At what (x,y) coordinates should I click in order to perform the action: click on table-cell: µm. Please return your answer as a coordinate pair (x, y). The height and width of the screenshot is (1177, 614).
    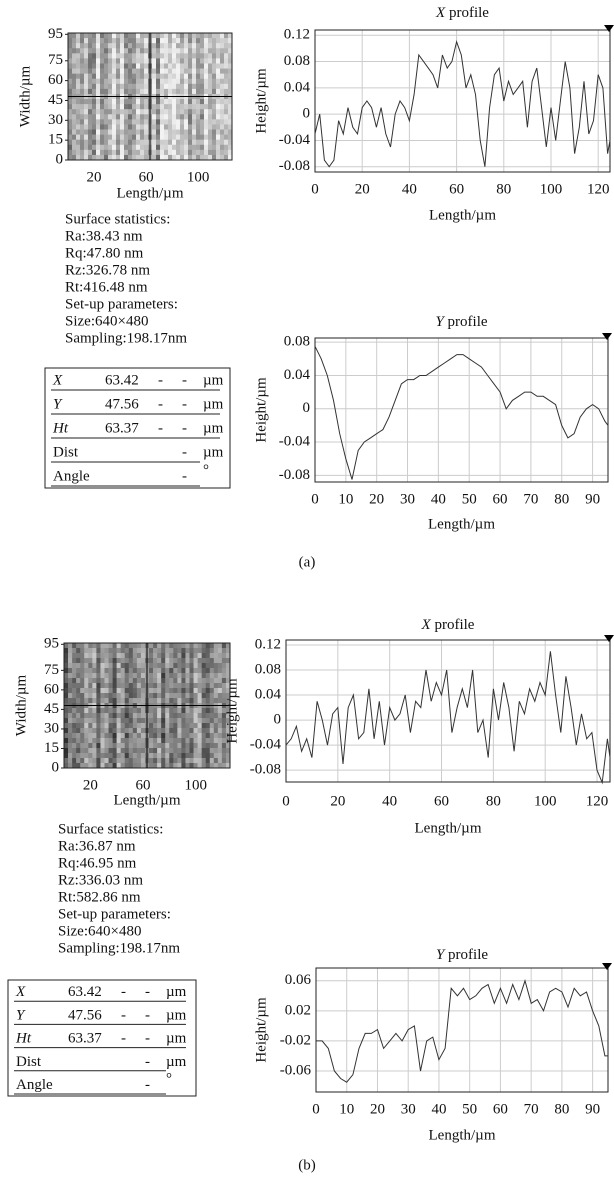
    Looking at the image, I should click on (213, 453).